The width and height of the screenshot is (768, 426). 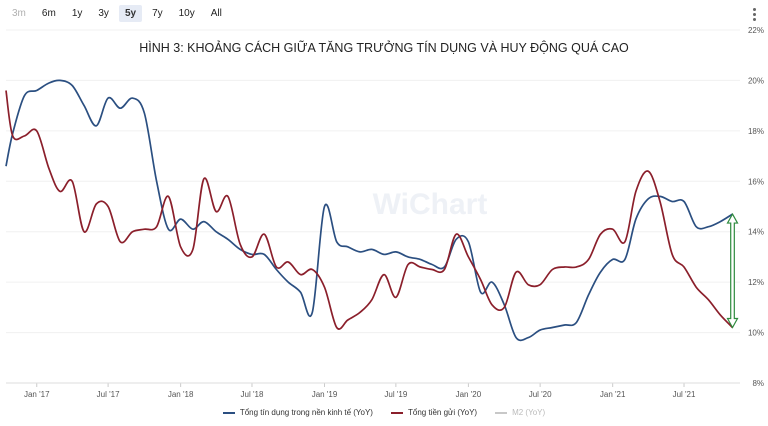 What do you see at coordinates (756, 282) in the screenshot?
I see `y-tick-label: 12%` at bounding box center [756, 282].